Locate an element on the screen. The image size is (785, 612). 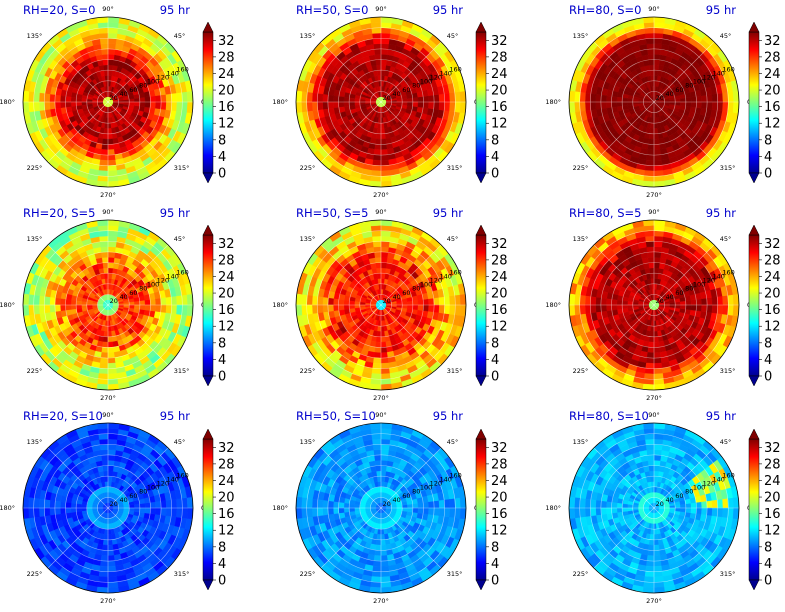
panel-title: RH=50, S=0 is located at coordinates (332, 10).